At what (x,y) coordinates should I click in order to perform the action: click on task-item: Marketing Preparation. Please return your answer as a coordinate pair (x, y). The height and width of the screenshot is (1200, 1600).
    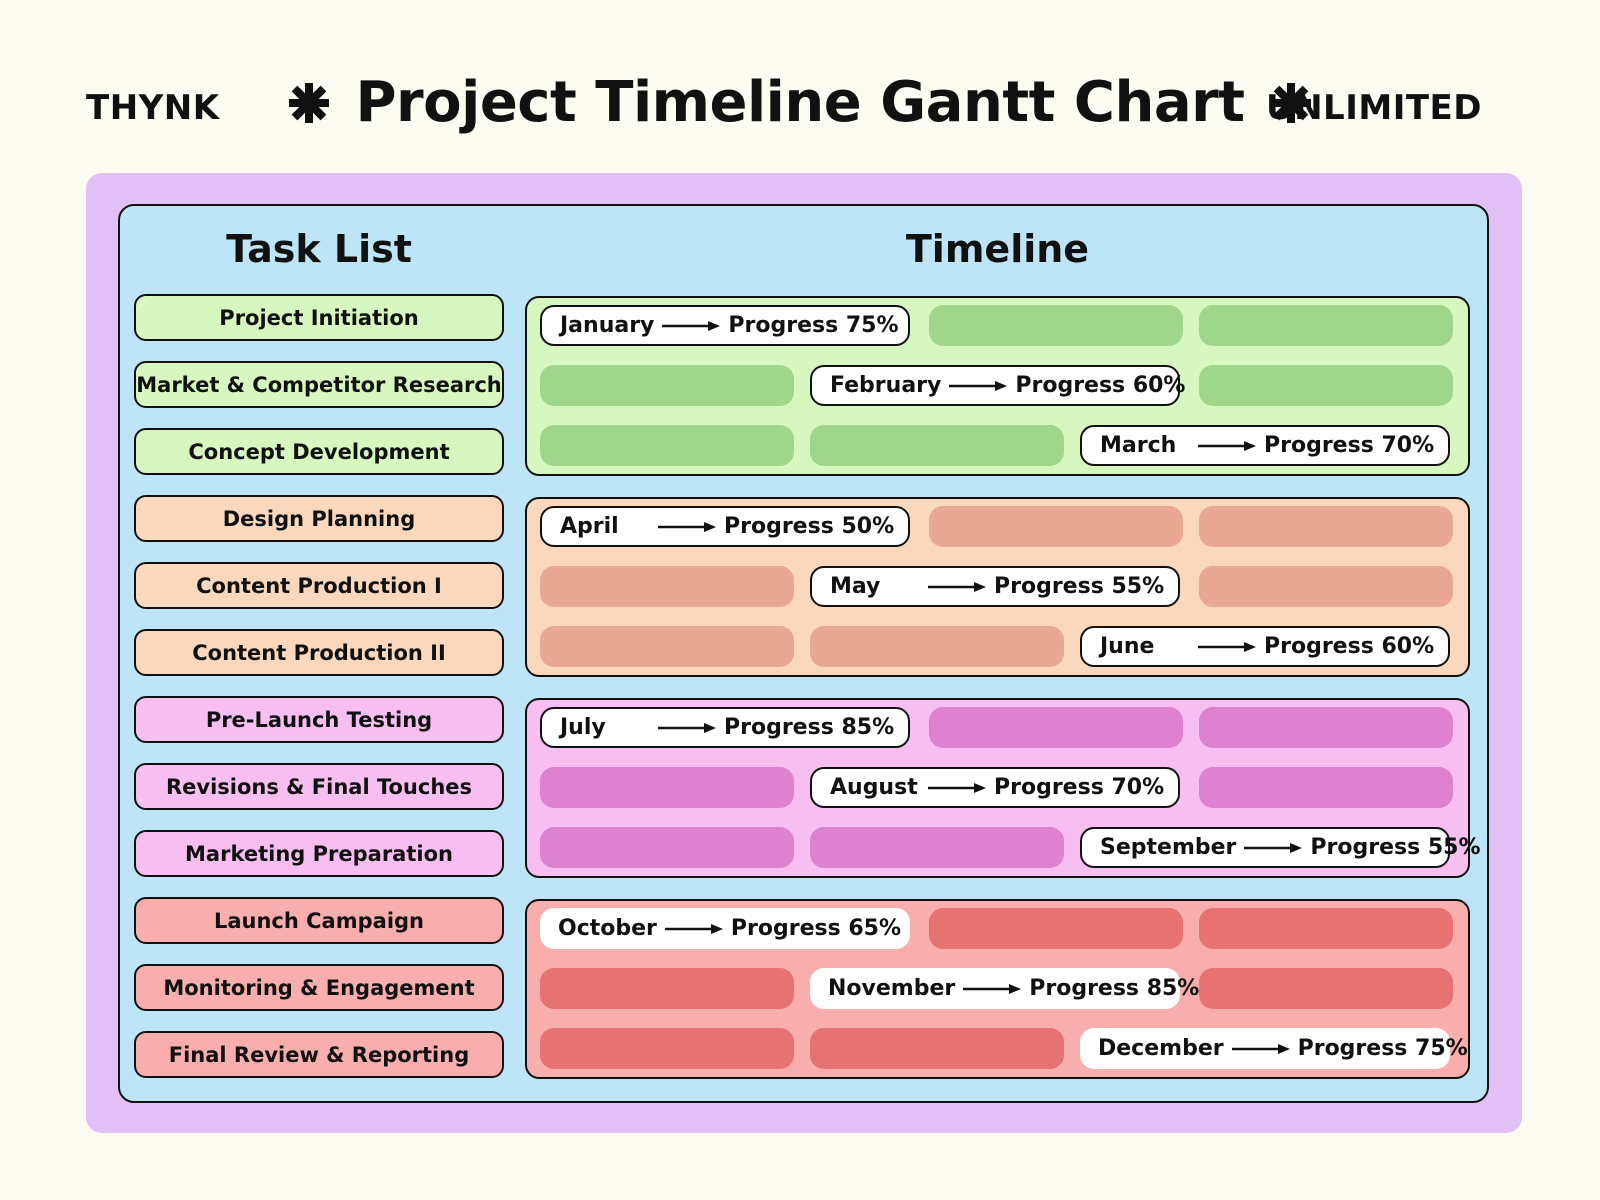
    Looking at the image, I should click on (319, 853).